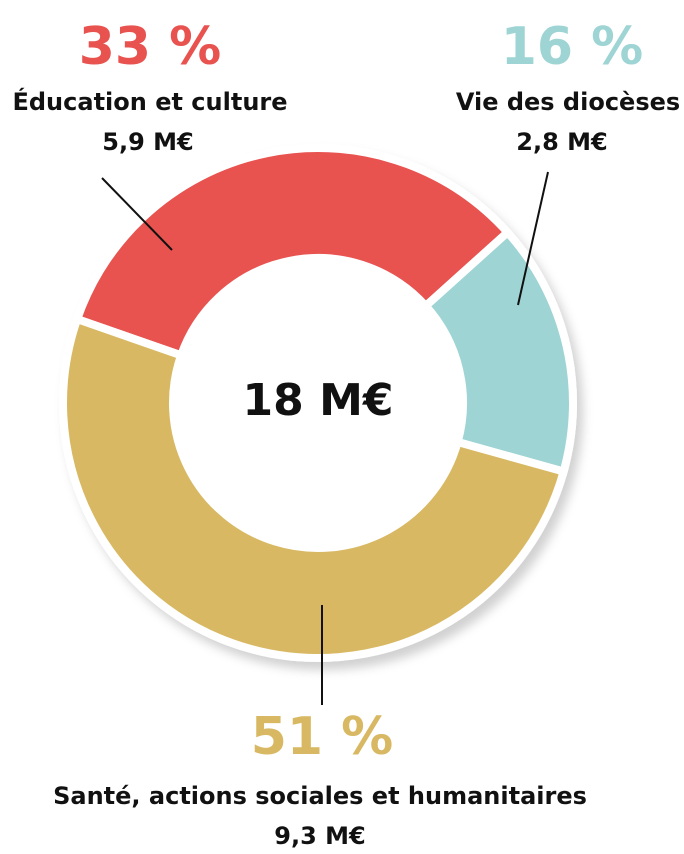  What do you see at coordinates (150, 47) in the screenshot?
I see `value-label: 33 %` at bounding box center [150, 47].